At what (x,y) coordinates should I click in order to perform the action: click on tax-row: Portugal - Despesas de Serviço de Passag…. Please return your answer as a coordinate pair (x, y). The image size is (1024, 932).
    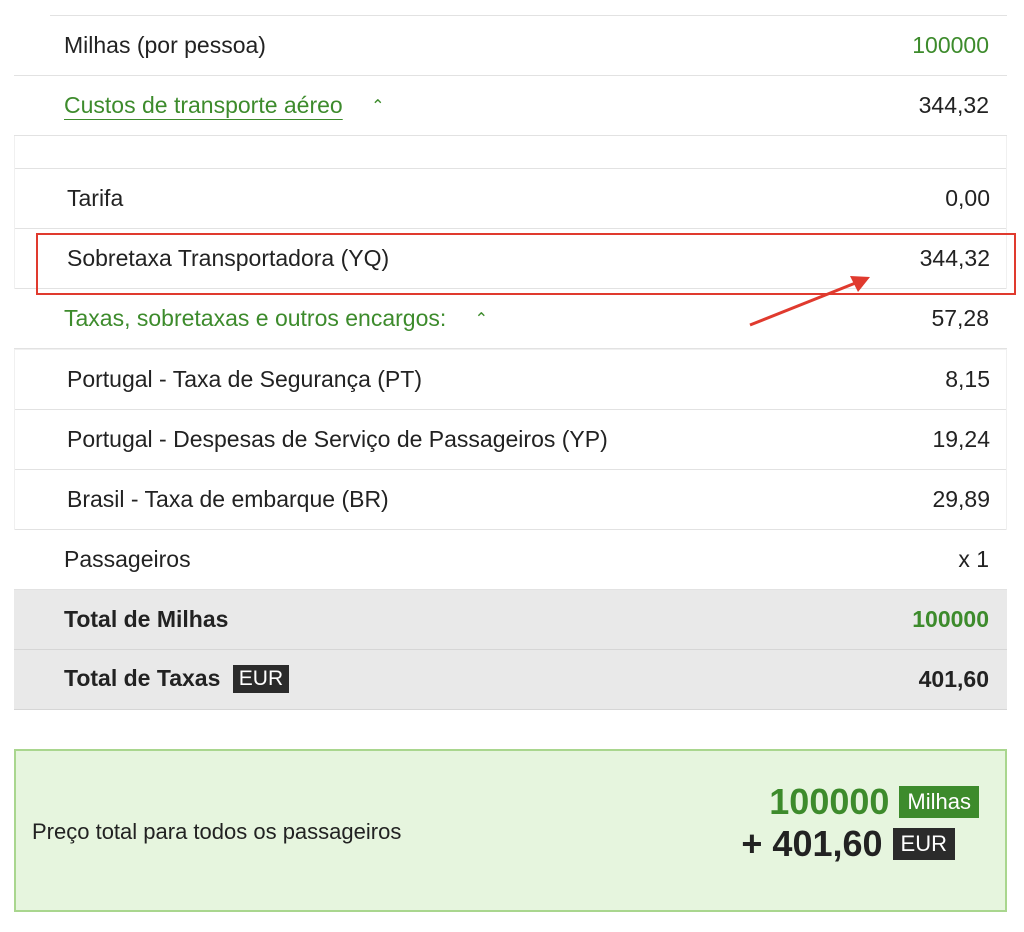
    Looking at the image, I should click on (510, 440).